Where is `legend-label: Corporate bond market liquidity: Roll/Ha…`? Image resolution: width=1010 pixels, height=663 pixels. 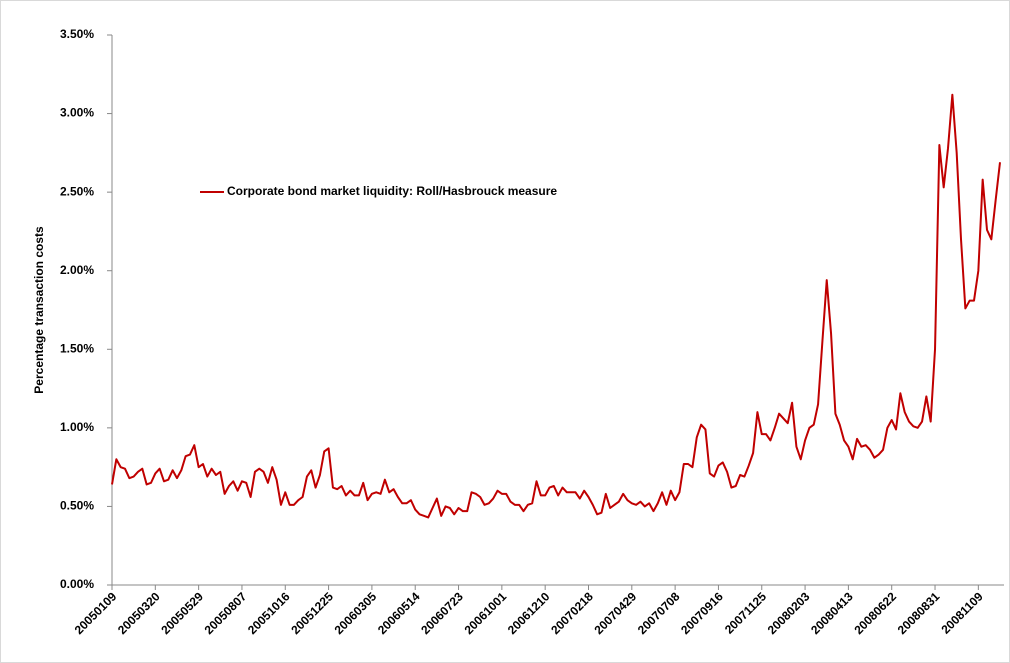
legend-label: Corporate bond market liquidity: Roll/Ha… is located at coordinates (392, 191).